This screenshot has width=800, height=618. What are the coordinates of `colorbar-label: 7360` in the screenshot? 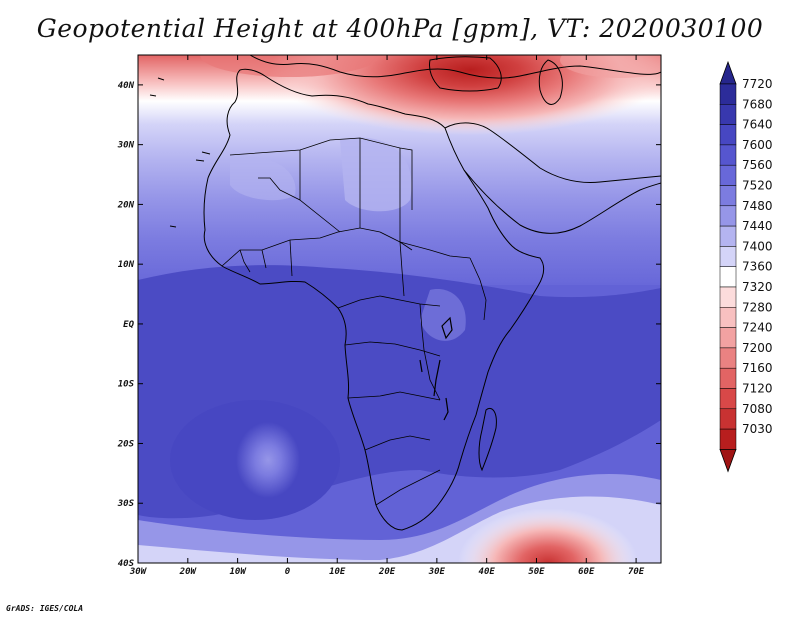 It's located at (757, 267).